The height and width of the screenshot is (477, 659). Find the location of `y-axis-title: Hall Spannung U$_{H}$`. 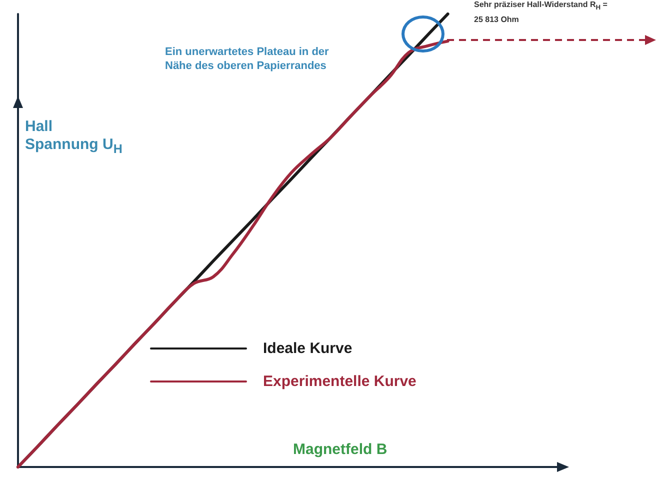

y-axis-title: Hall Spannung U$_{H}$ is located at coordinates (74, 138).